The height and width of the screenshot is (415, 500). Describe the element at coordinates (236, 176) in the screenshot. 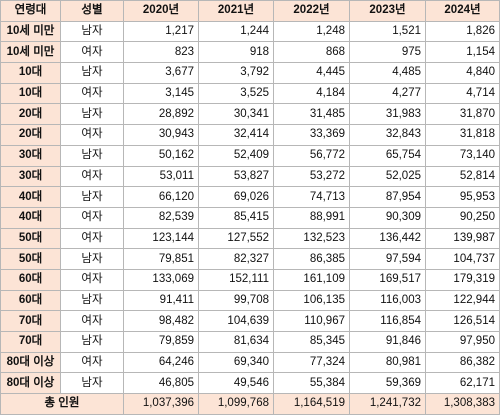

I see `value-cell: 53,827` at that location.